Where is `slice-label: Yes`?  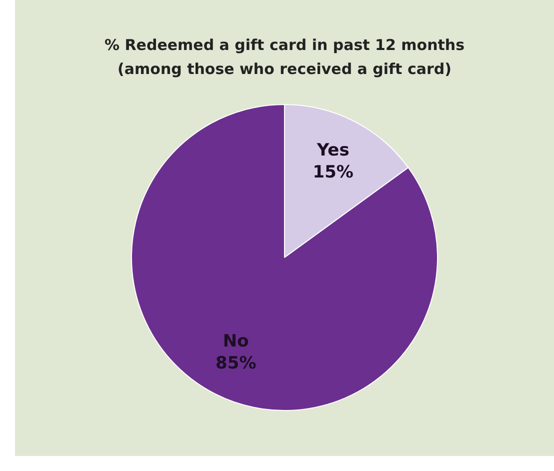
slice-label: Yes is located at coordinates (333, 150).